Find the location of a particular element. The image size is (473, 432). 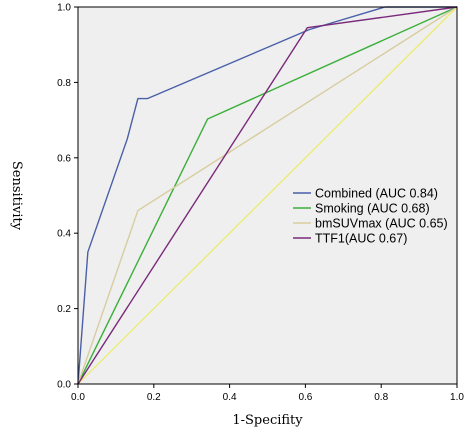

y-tick-label: 0.2 is located at coordinates (64, 309).